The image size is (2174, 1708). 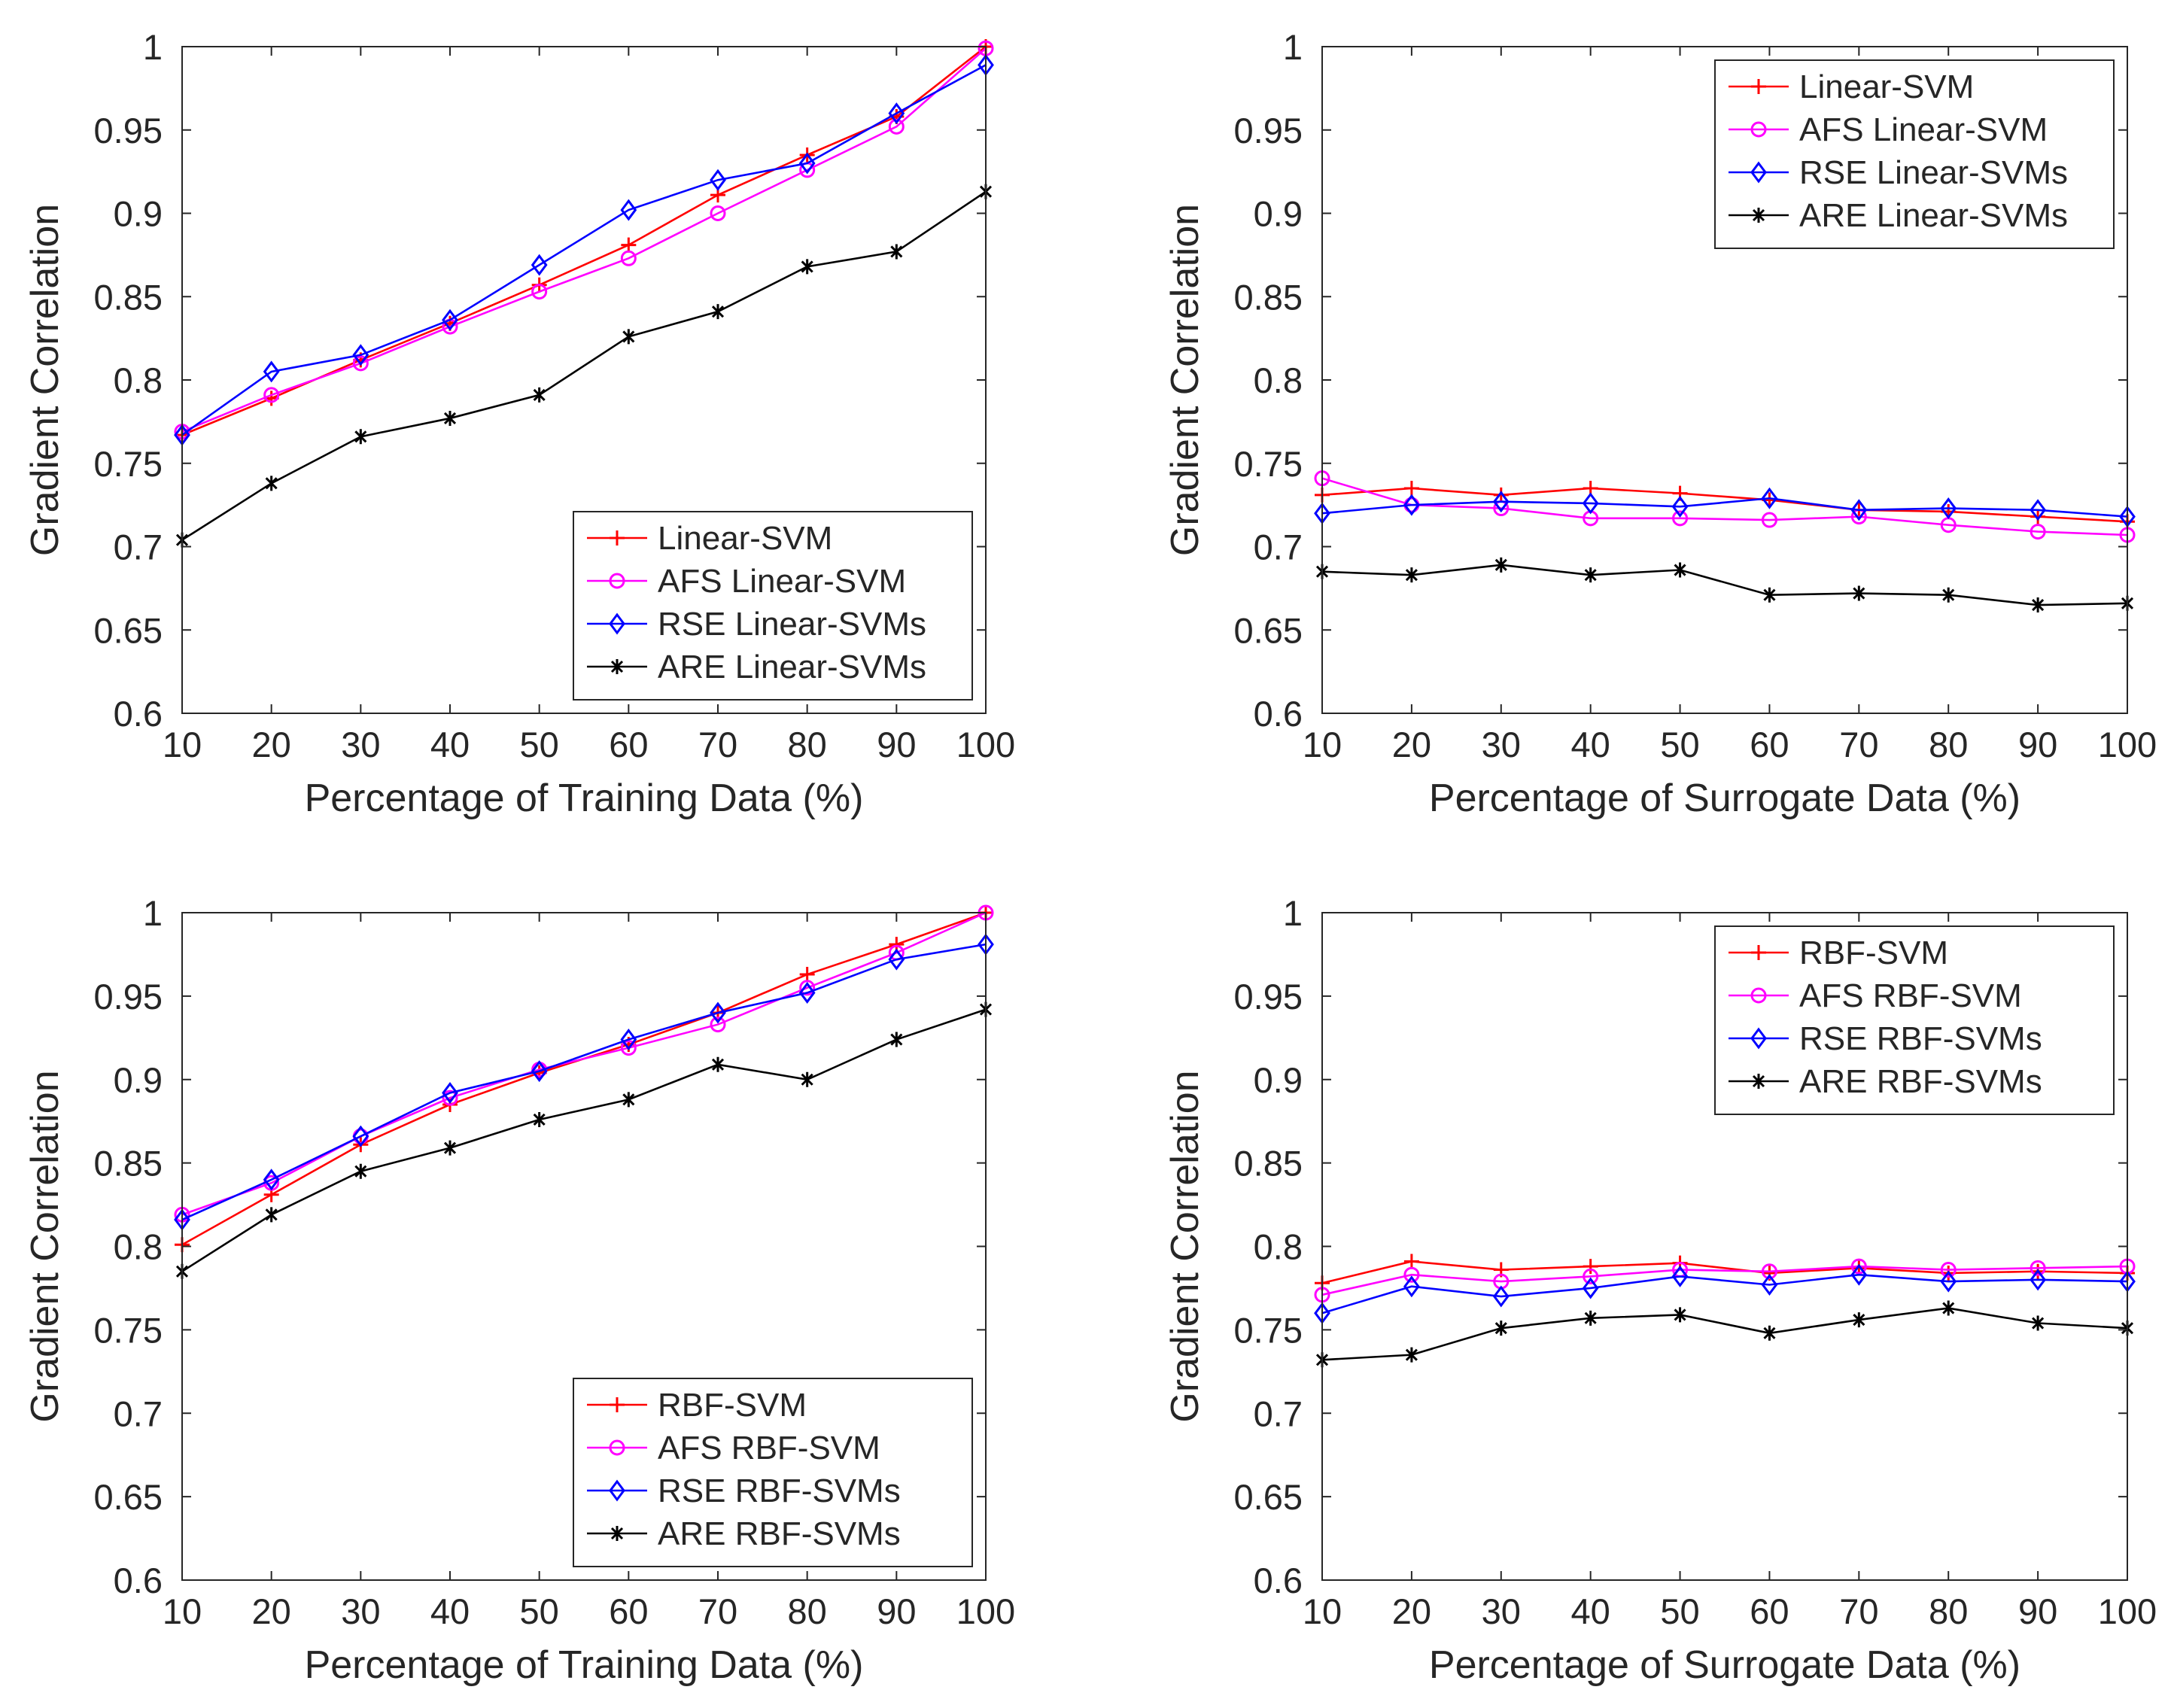 What do you see at coordinates (1920, 1038) in the screenshot?
I see `legend-label: RSE RBF-SVMs` at bounding box center [1920, 1038].